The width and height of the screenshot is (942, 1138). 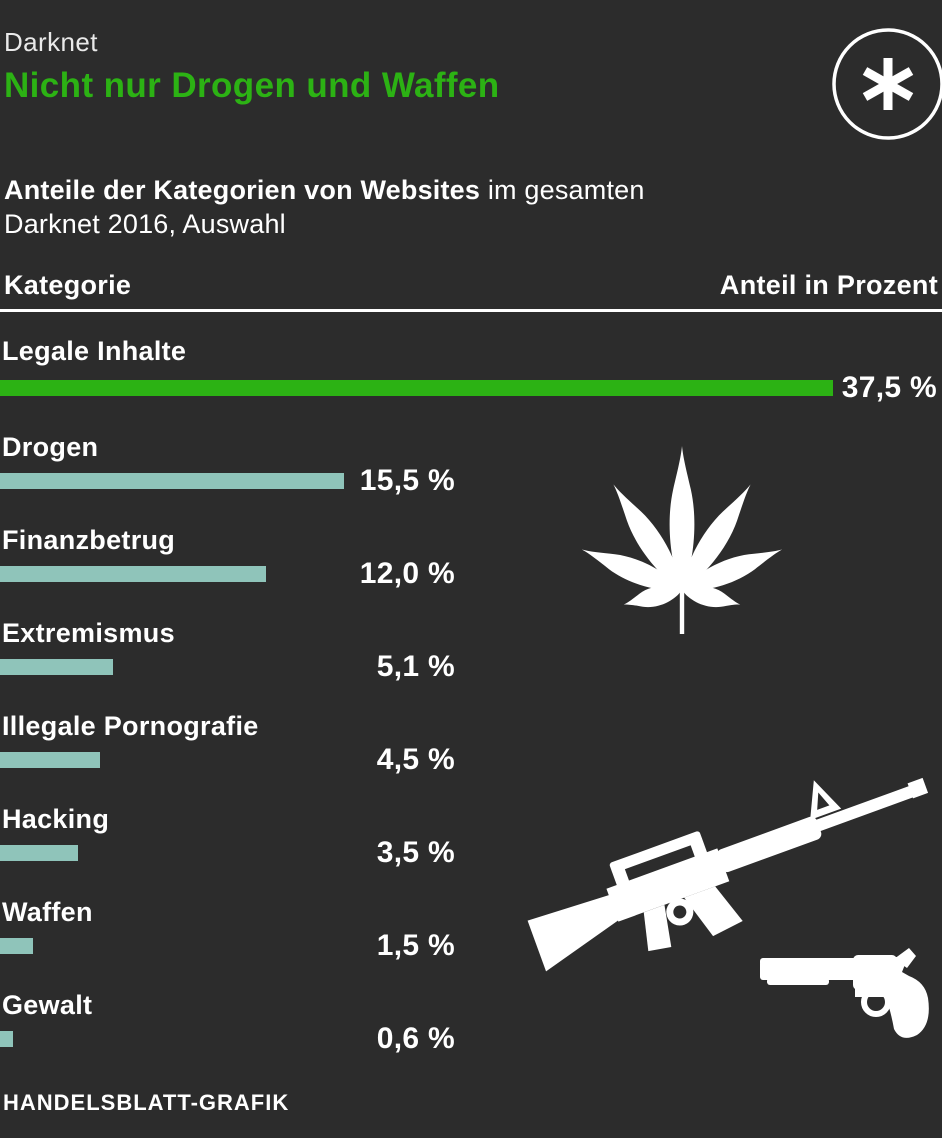 I want to click on bar-value-label: 15,5 %, so click(x=407, y=480).